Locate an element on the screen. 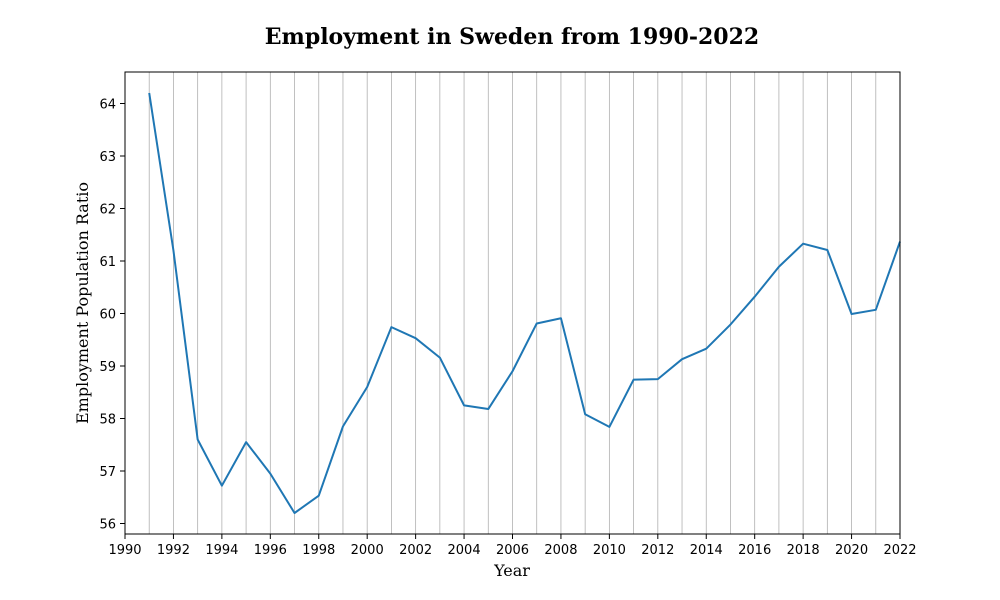  y-tick-label: 57 is located at coordinates (107, 472).